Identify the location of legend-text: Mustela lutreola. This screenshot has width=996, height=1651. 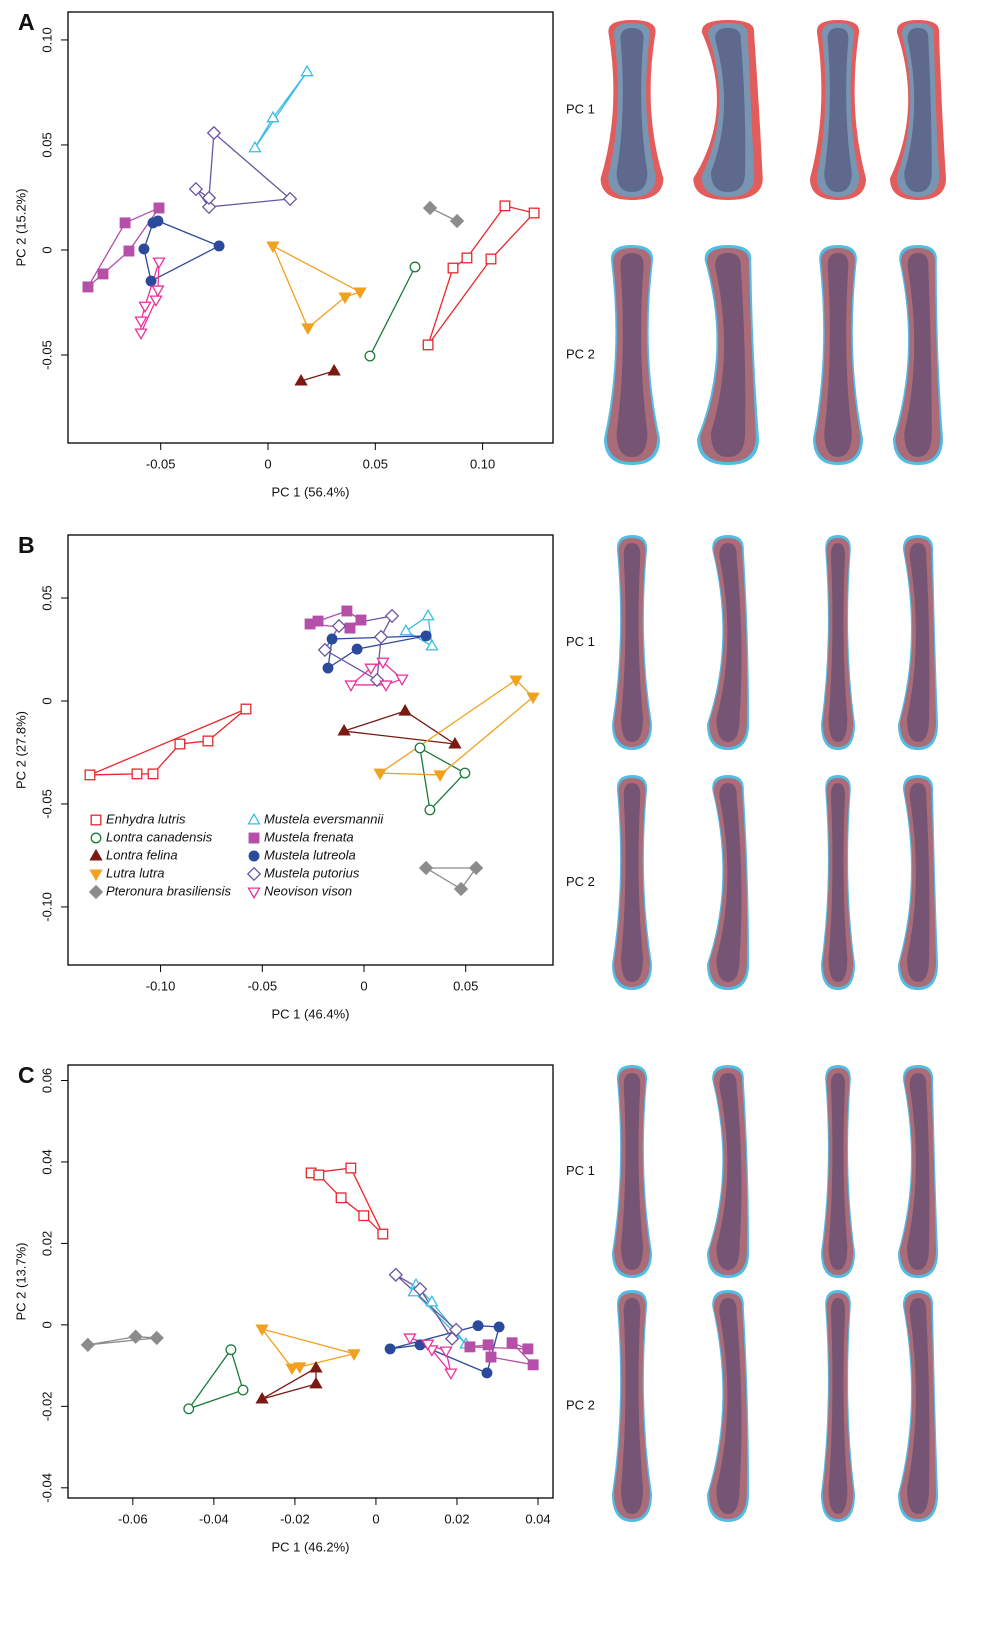
(310, 854).